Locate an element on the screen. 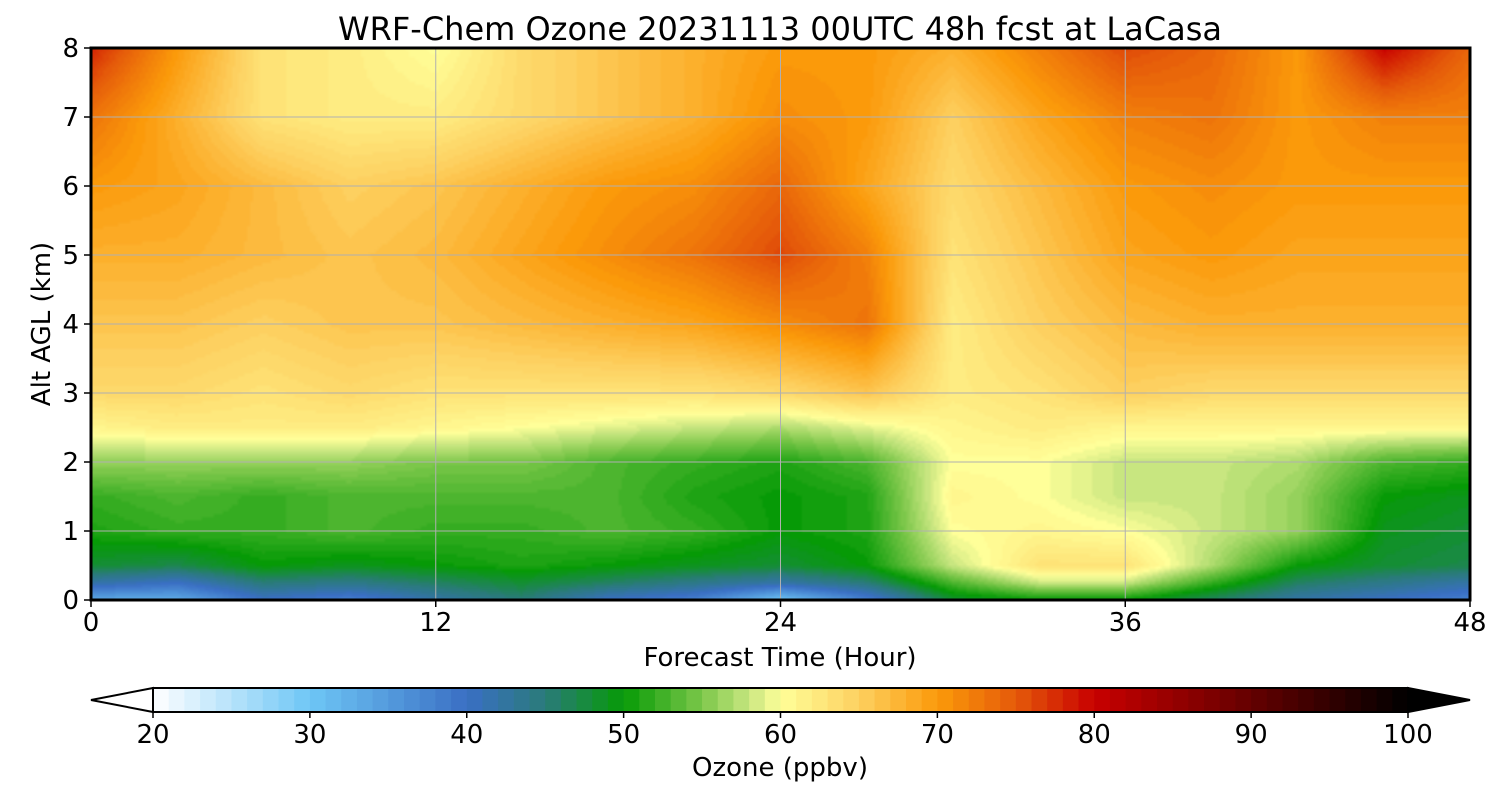 This screenshot has width=1500, height=800. y-tick-label: 6 is located at coordinates (70, 187).